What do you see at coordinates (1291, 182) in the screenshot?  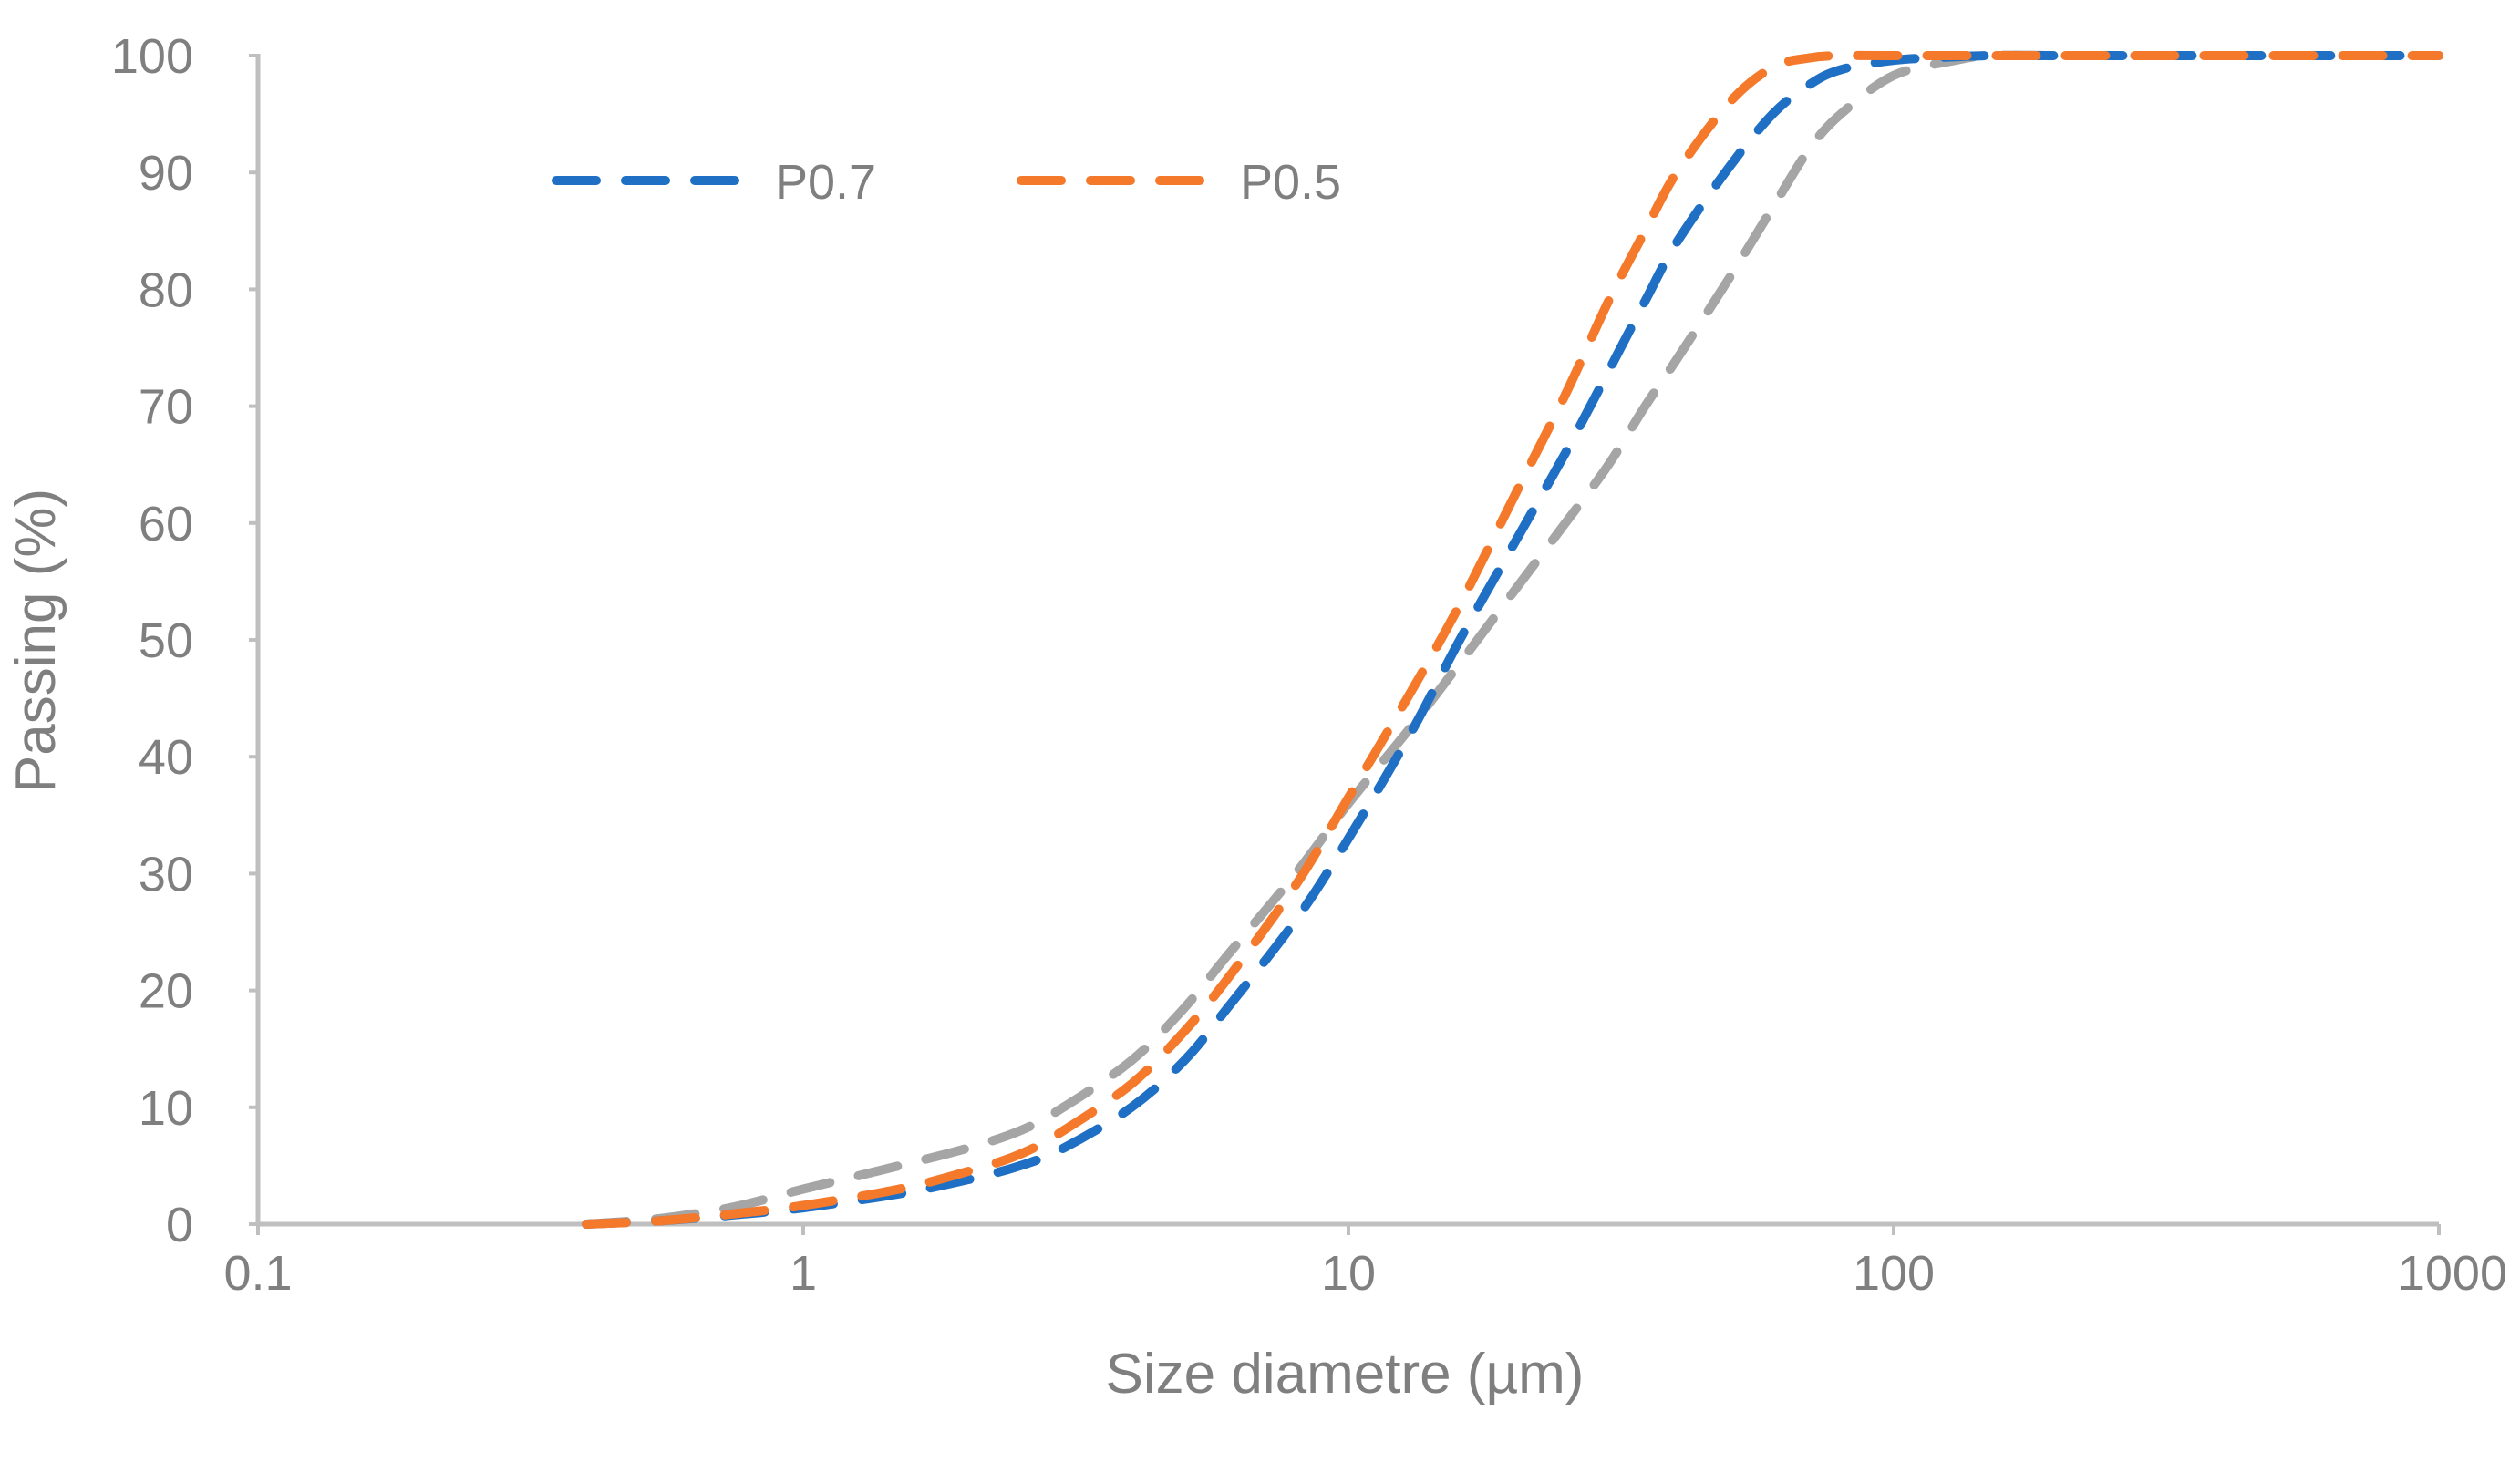 I see `legend-label: P0.5` at bounding box center [1291, 182].